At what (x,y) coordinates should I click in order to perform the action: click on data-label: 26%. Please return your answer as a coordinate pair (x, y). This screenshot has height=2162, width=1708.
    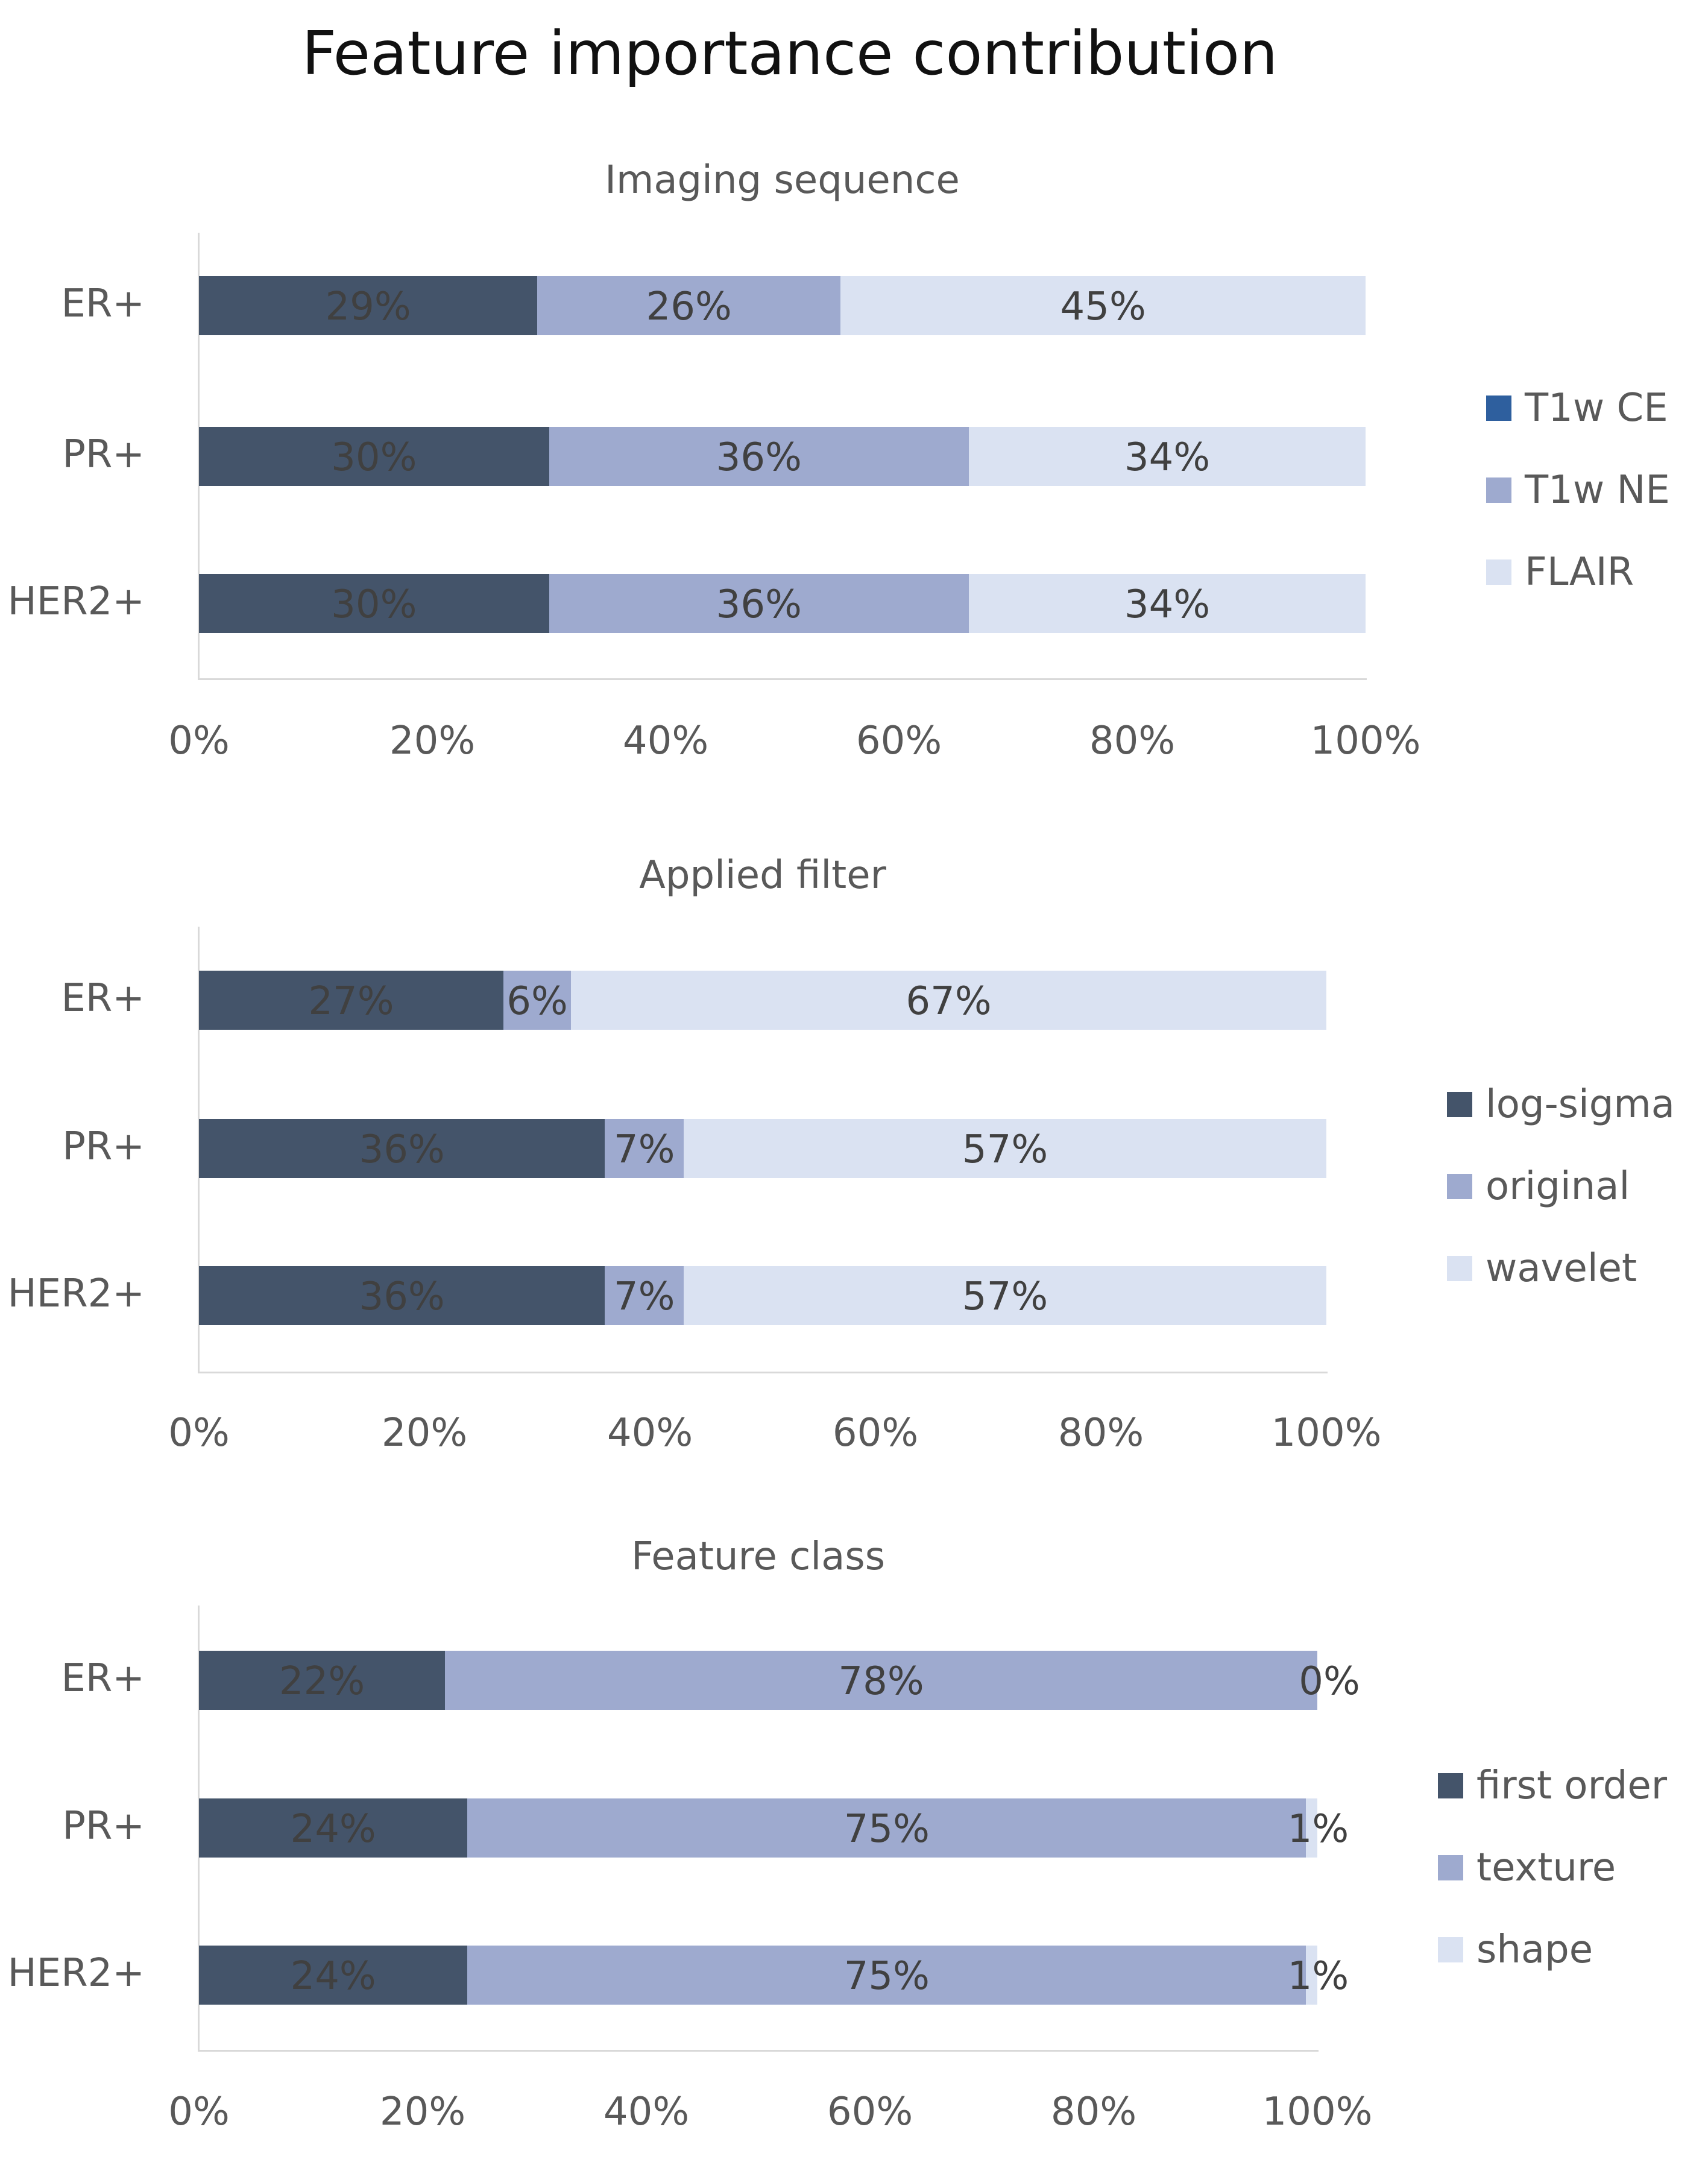
    Looking at the image, I should click on (689, 307).